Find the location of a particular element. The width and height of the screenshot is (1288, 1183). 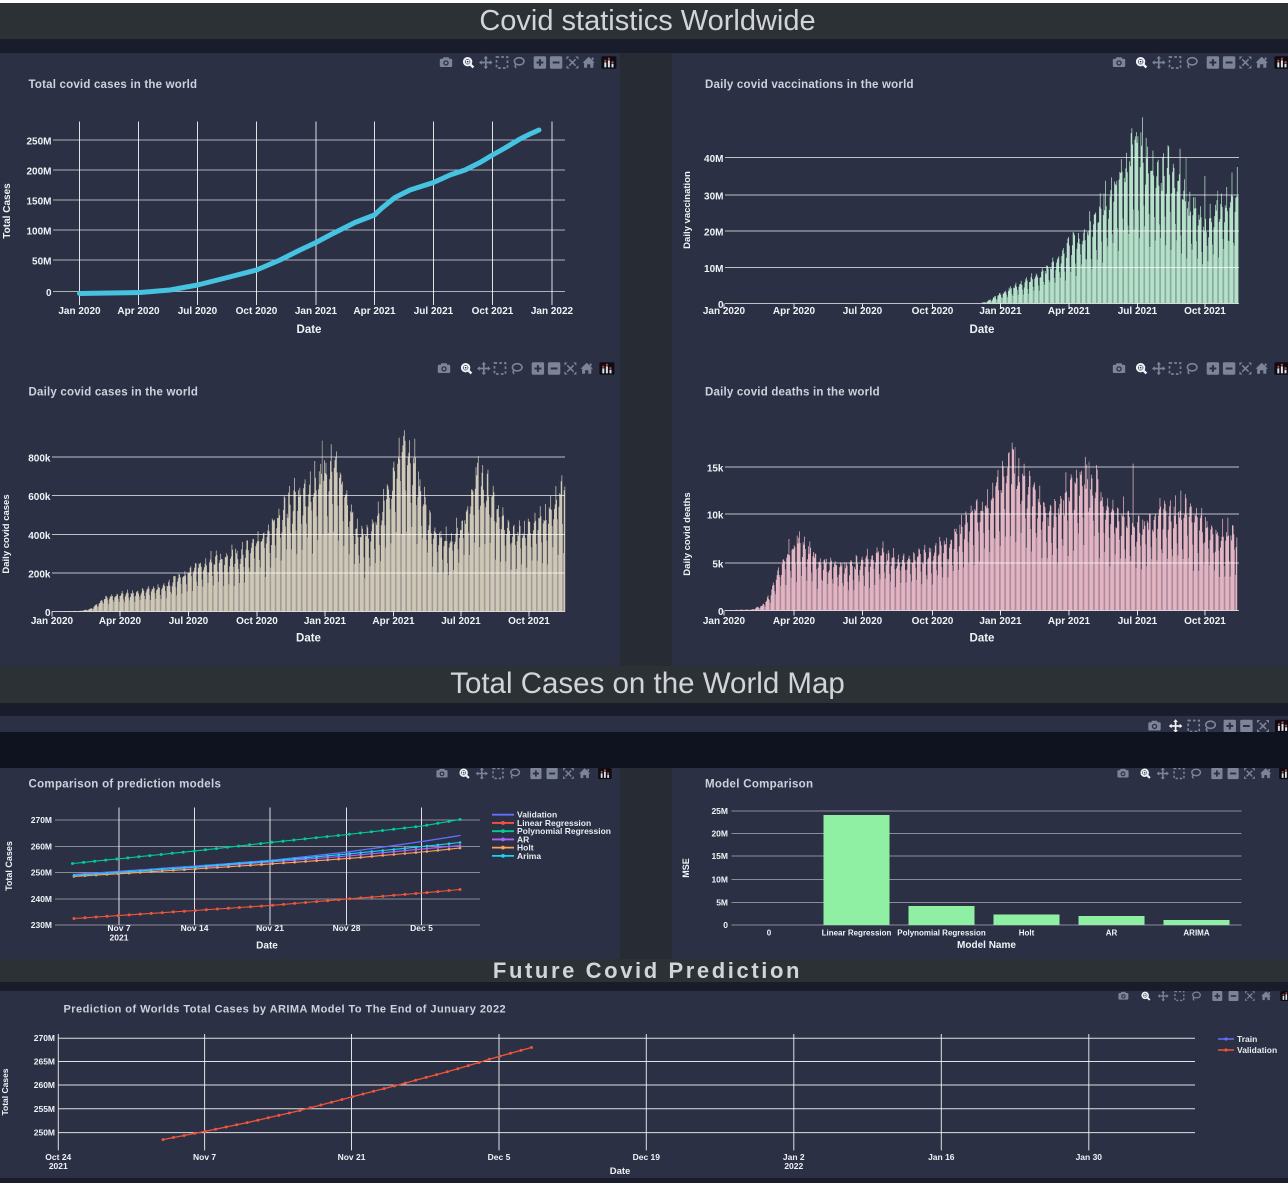

svg-text: 40M is located at coordinates (713, 159).